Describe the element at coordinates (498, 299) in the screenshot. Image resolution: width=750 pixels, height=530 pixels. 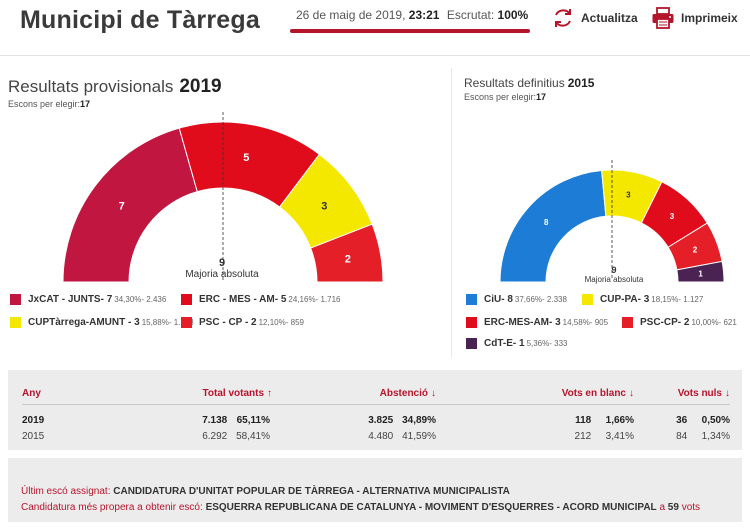
I see `legend-party-name: CiU- 8` at that location.